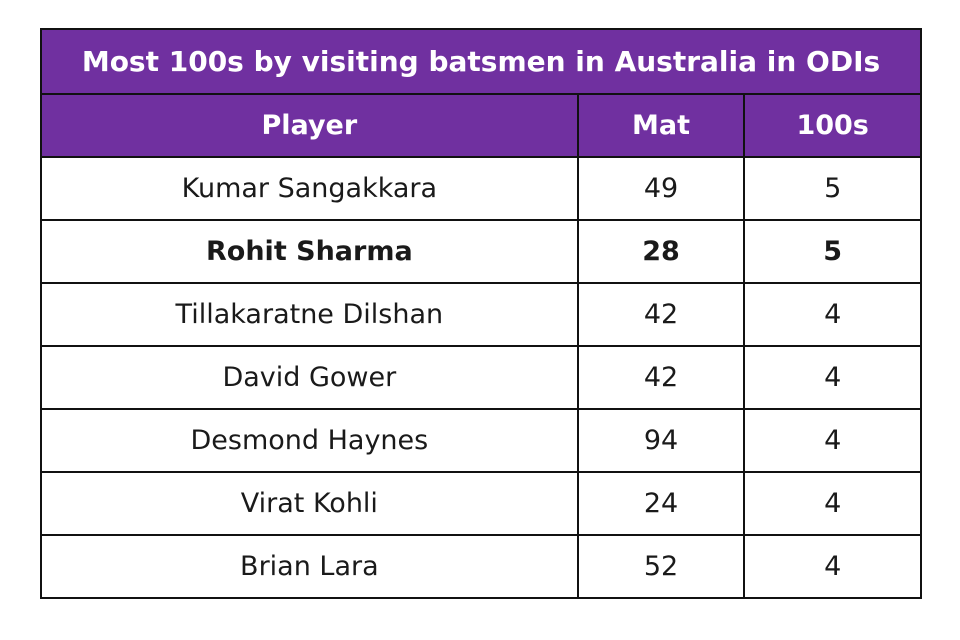 The image size is (960, 640). What do you see at coordinates (309, 566) in the screenshot?
I see `table-cell: Brian Lara` at bounding box center [309, 566].